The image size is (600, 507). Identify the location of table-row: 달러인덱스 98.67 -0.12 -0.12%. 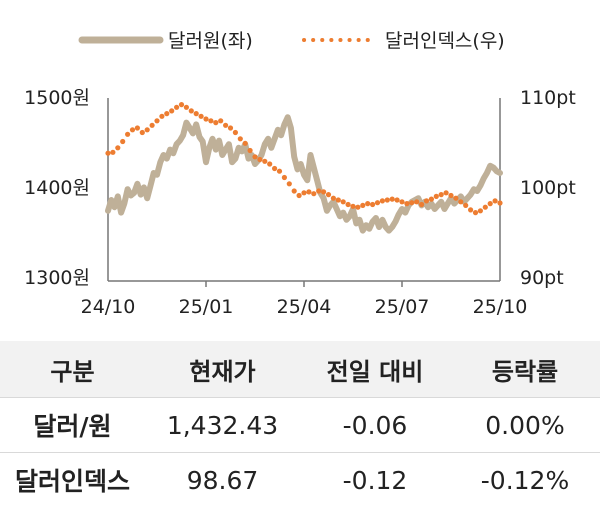
(300, 480).